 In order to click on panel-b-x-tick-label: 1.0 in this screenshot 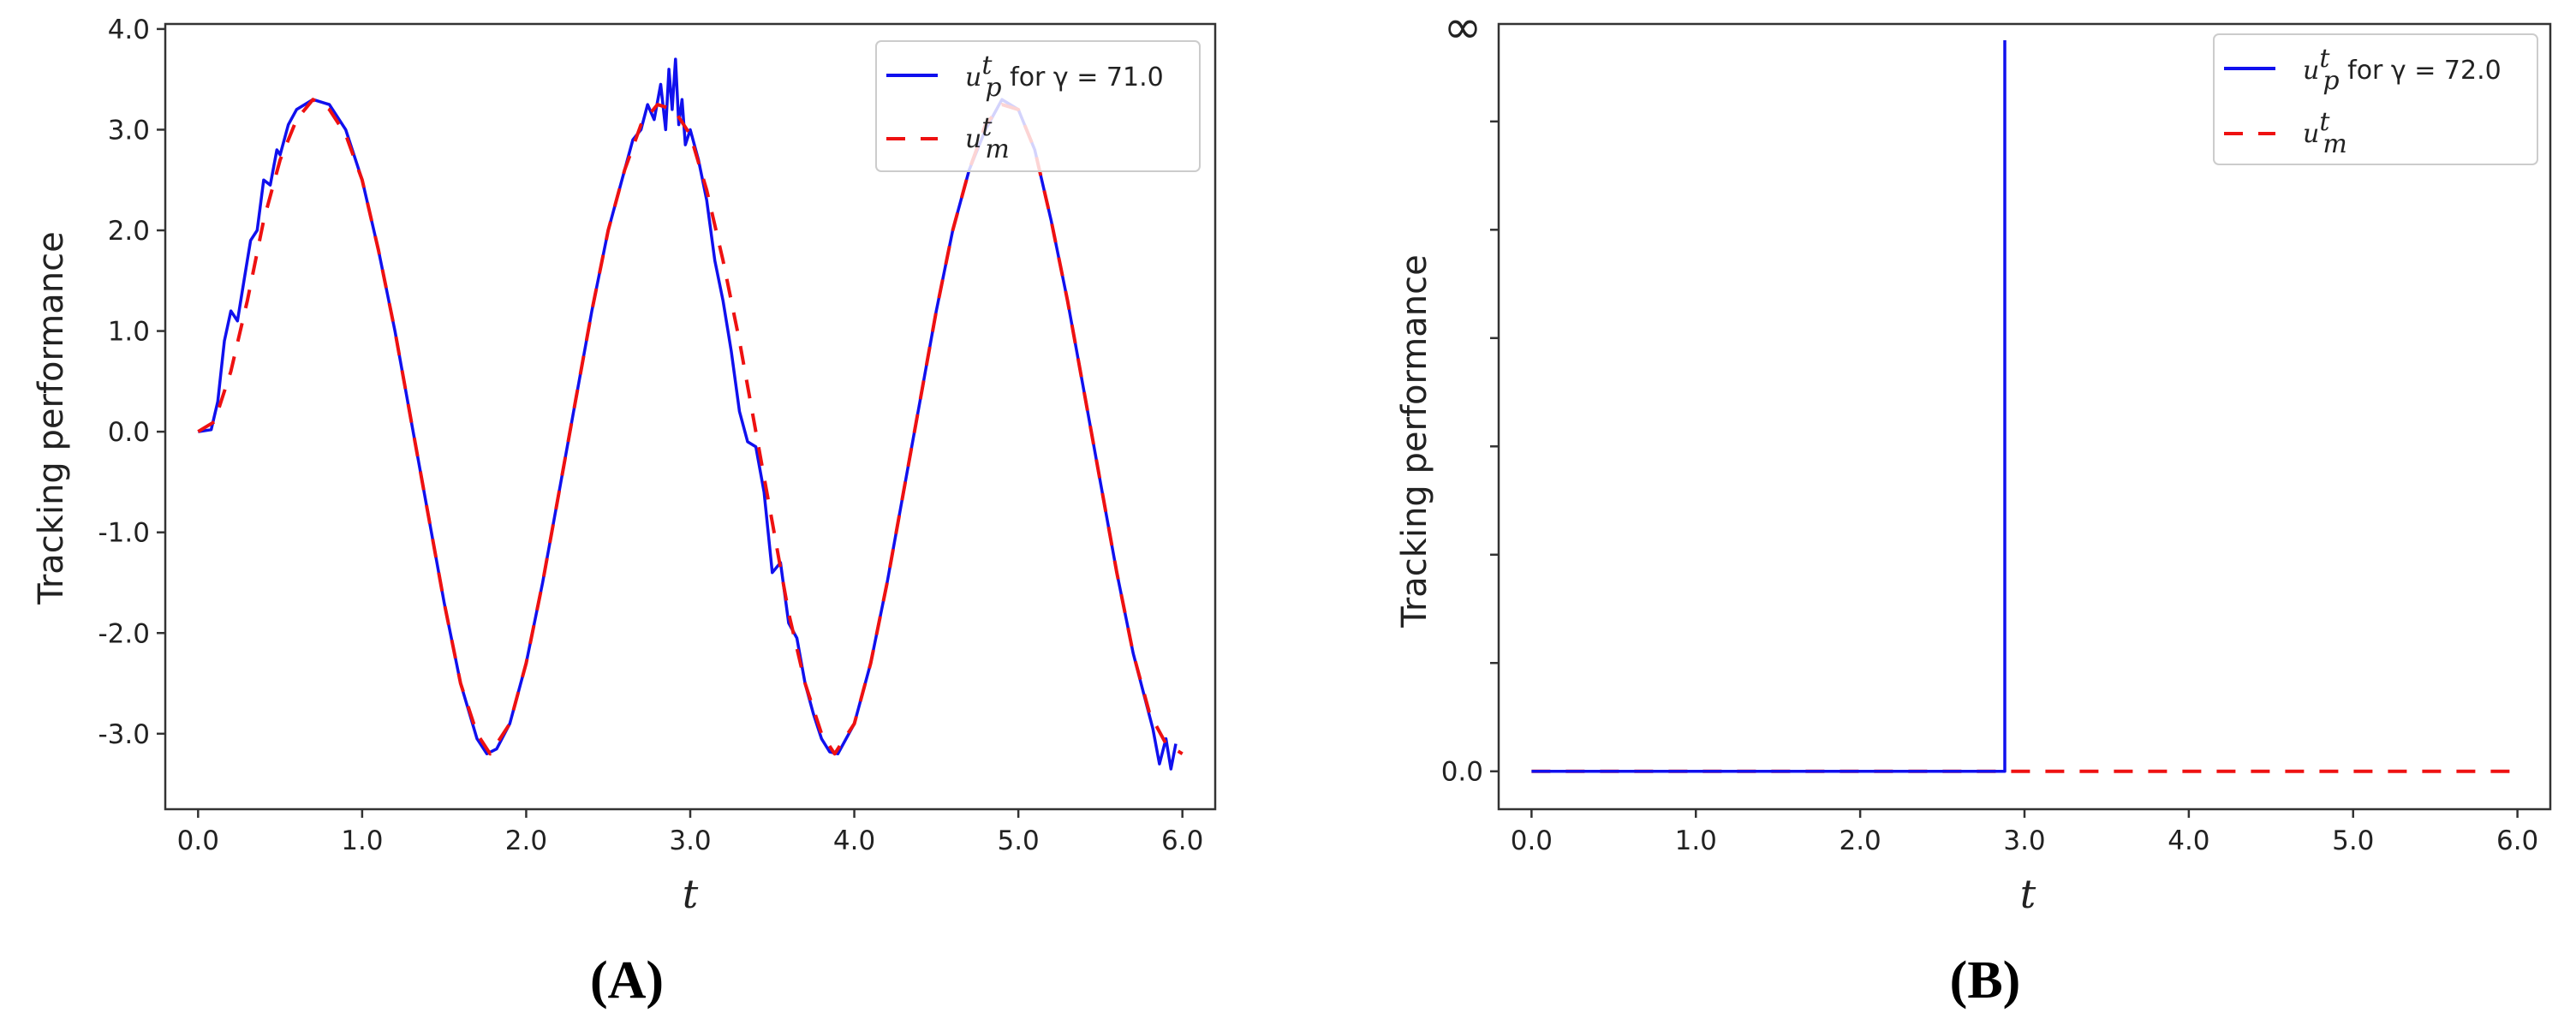, I will do `click(1696, 840)`.